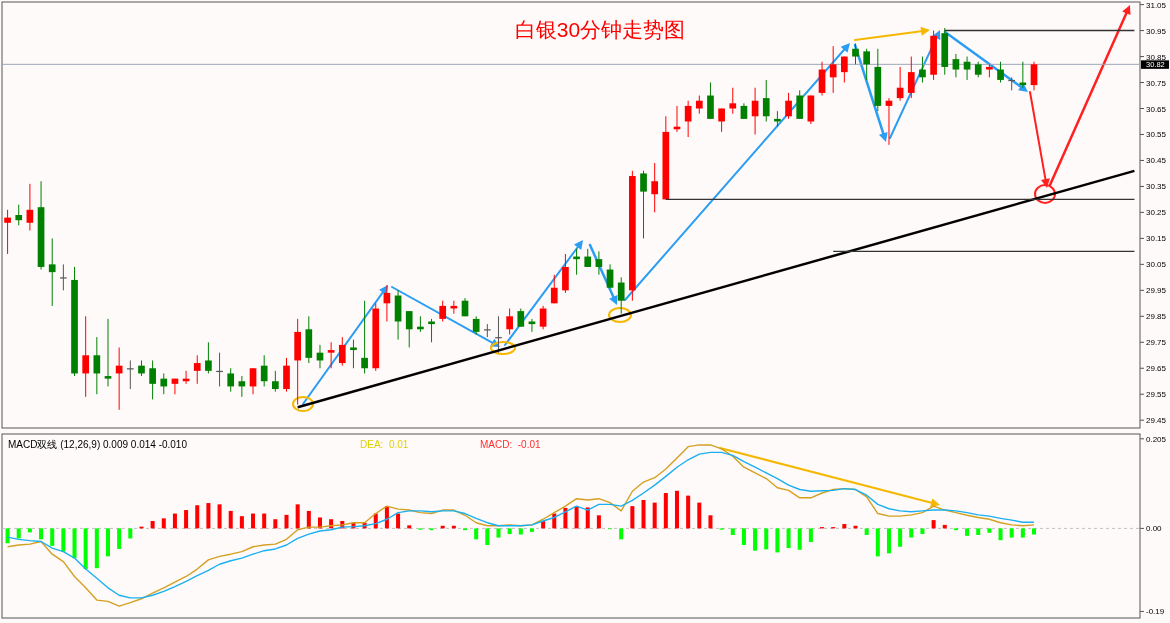  I want to click on y-tick-label: -0.19, so click(1155, 612).